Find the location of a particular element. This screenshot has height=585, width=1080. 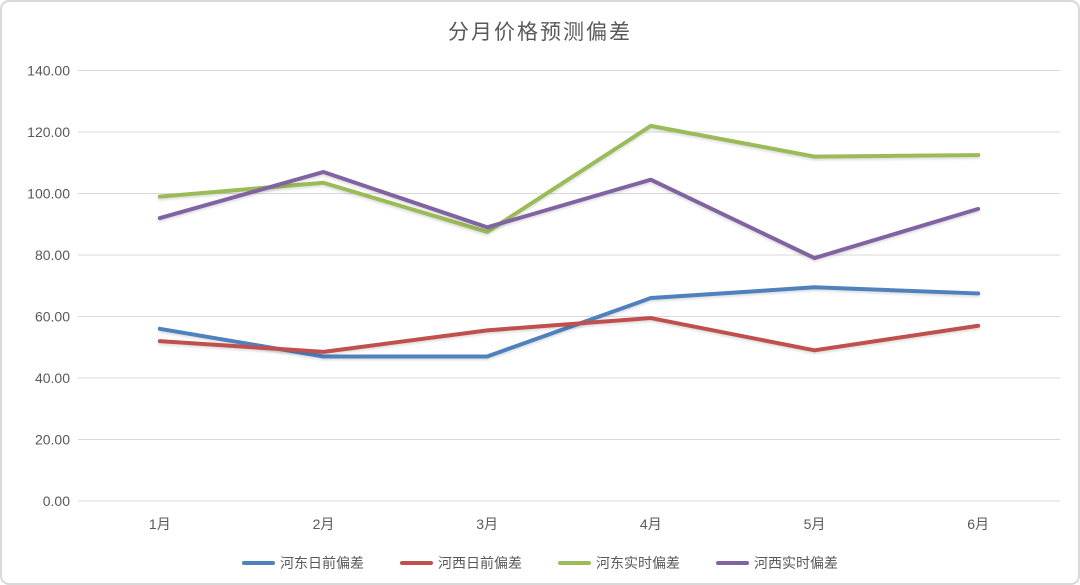

chart-title: 分月价格预测偏差 is located at coordinates (540, 32).